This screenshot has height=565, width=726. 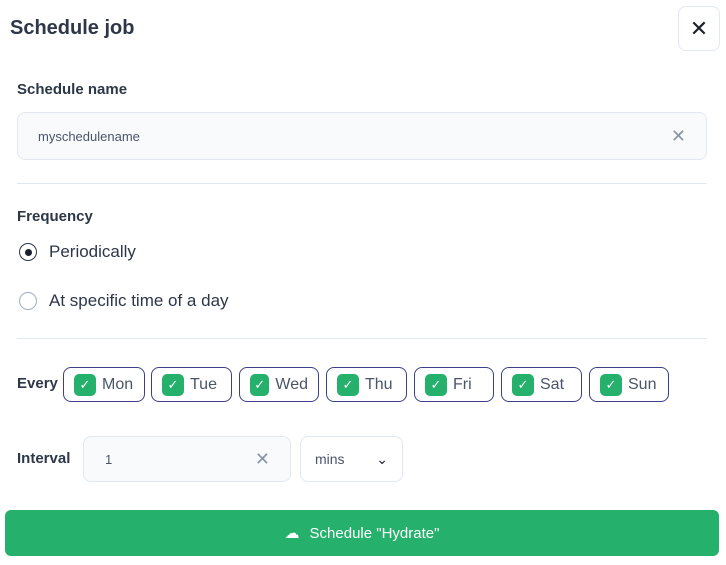 What do you see at coordinates (462, 384) in the screenshot?
I see `day-label: Fri` at bounding box center [462, 384].